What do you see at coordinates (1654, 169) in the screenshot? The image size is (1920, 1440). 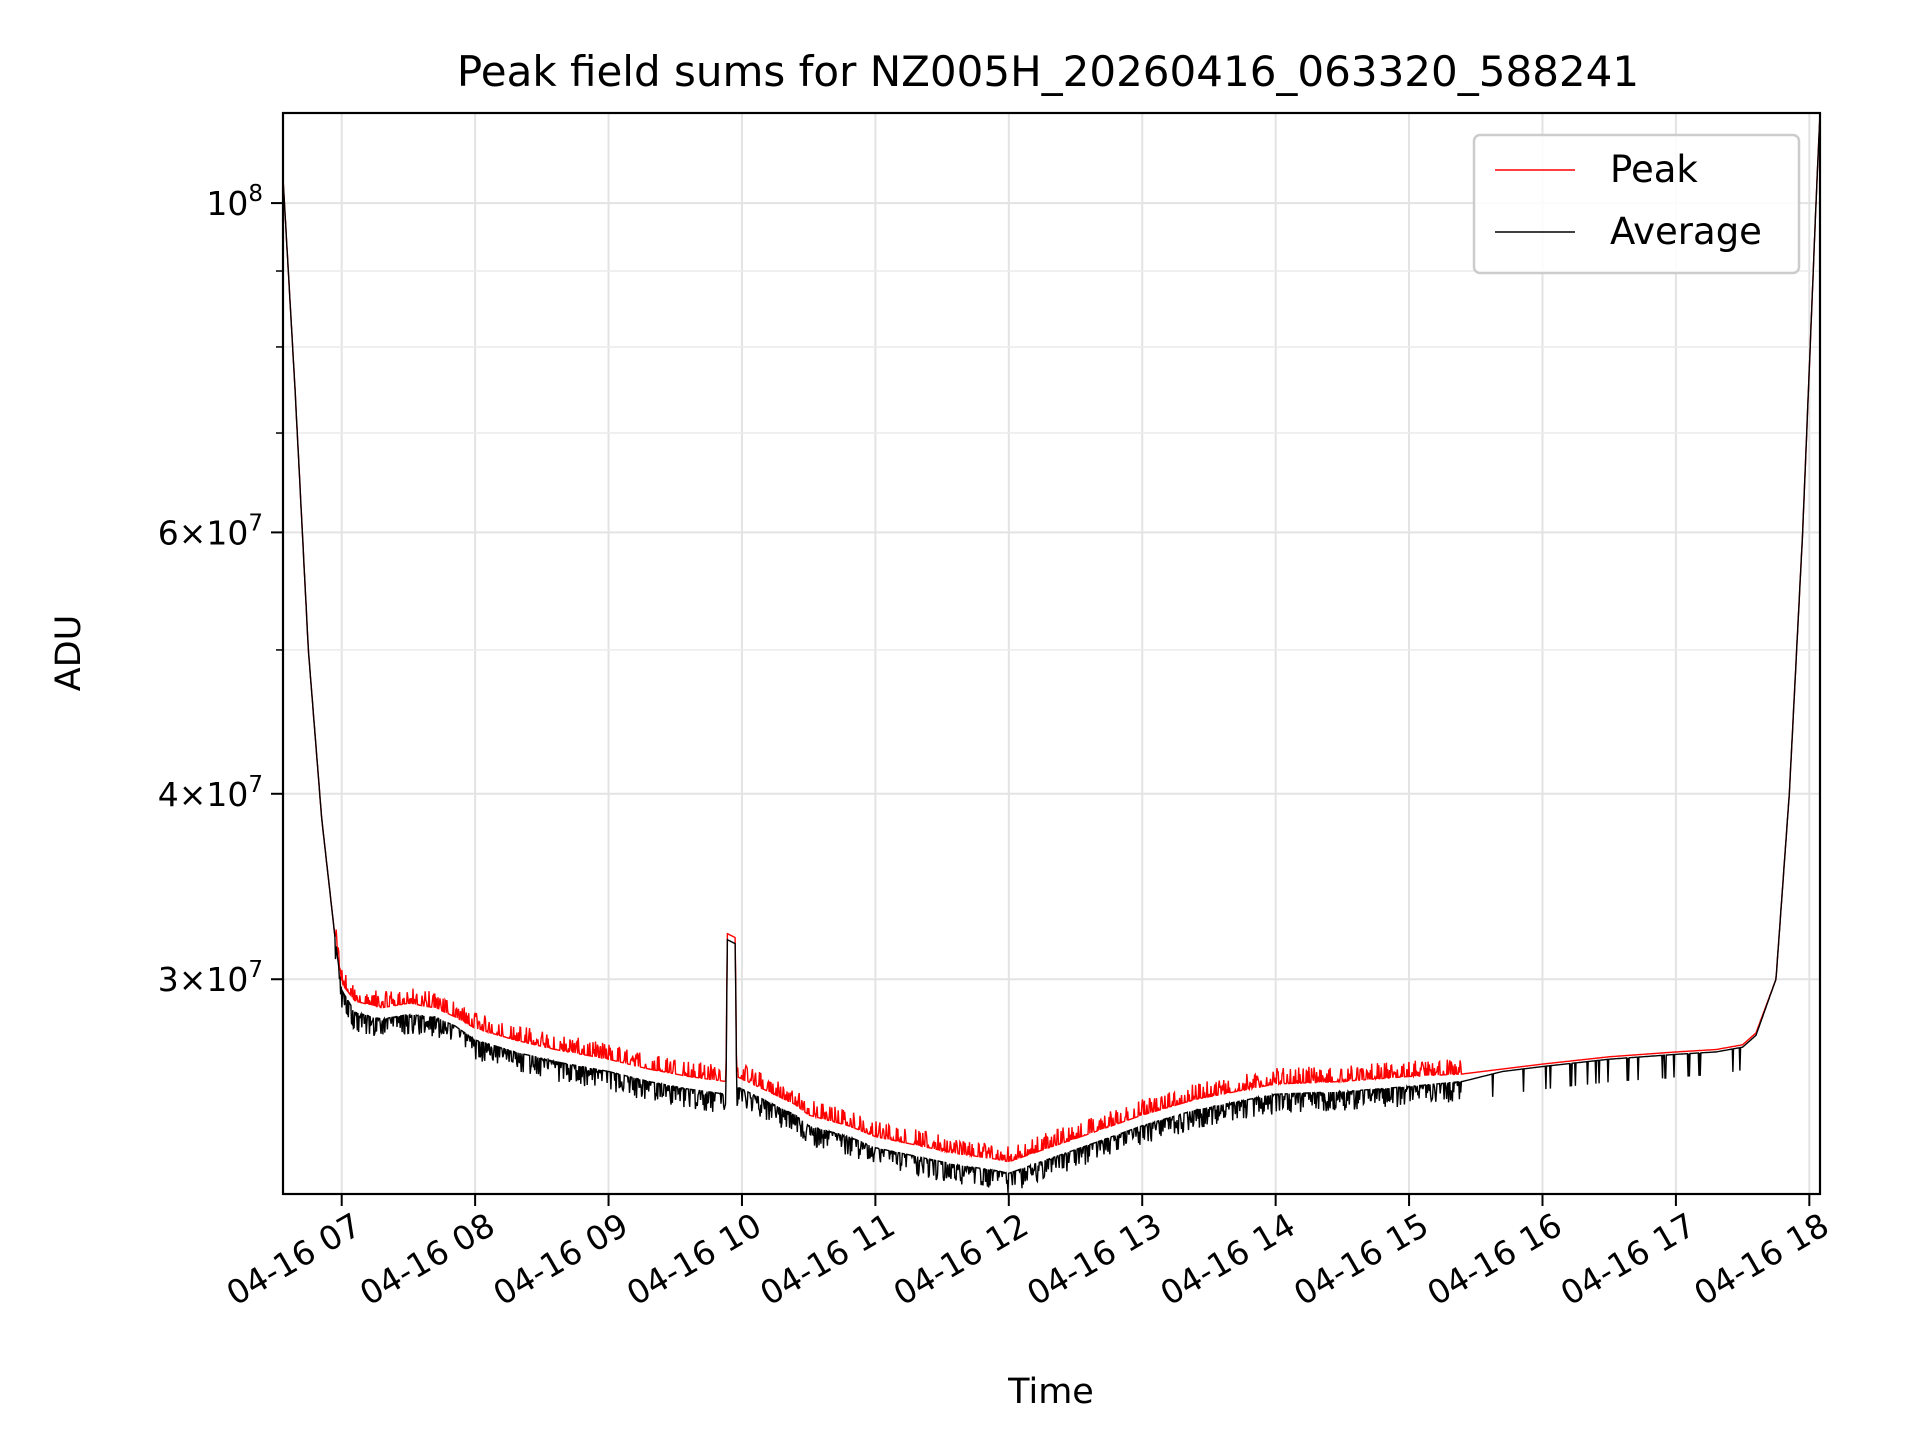 I see `legend-label-peak: Peak` at bounding box center [1654, 169].